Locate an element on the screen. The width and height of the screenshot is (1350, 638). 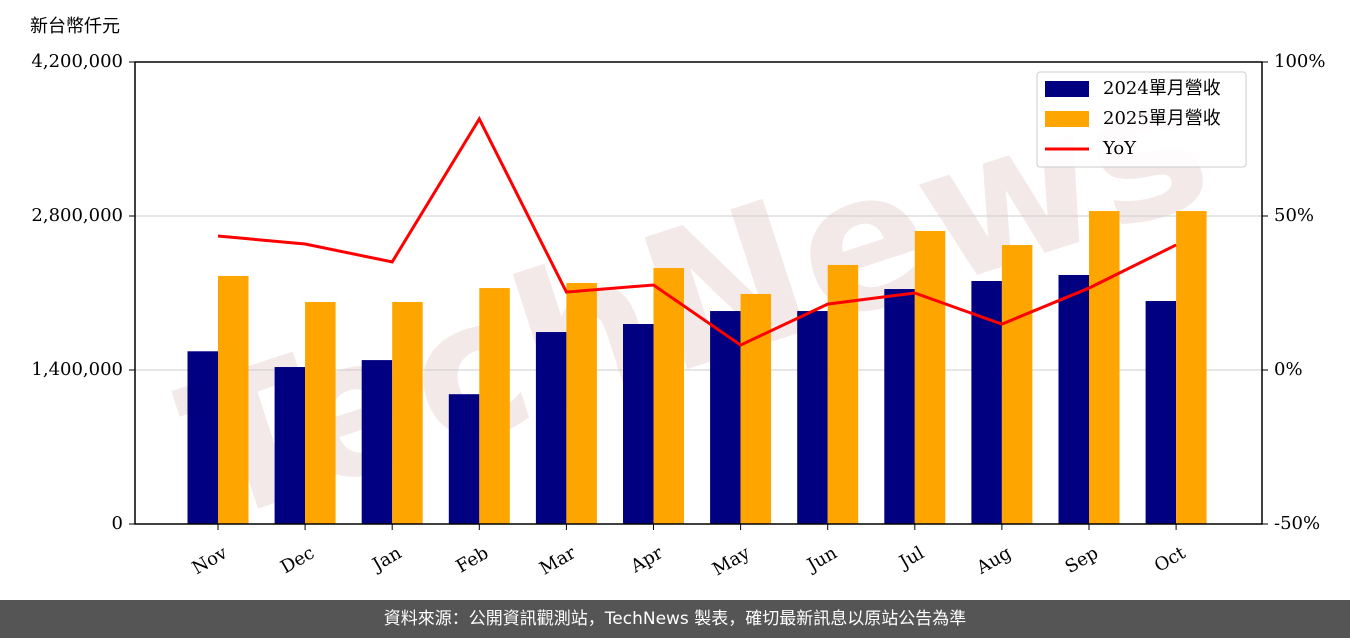
footer: 資料來源：公開資訊觀測站，TechNews 製表，確切最新訊息以原站公告為準 is located at coordinates (675, 619).